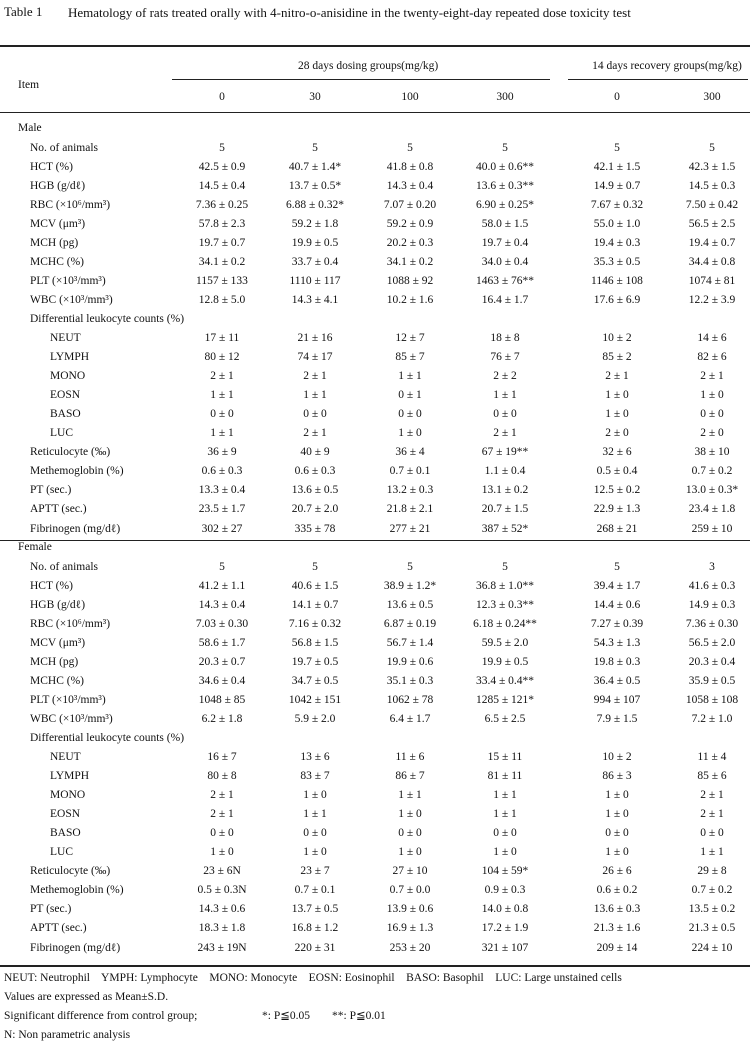 Image resolution: width=750 pixels, height=1045 pixels. I want to click on cell: 34.7 ± 0.5, so click(315, 680).